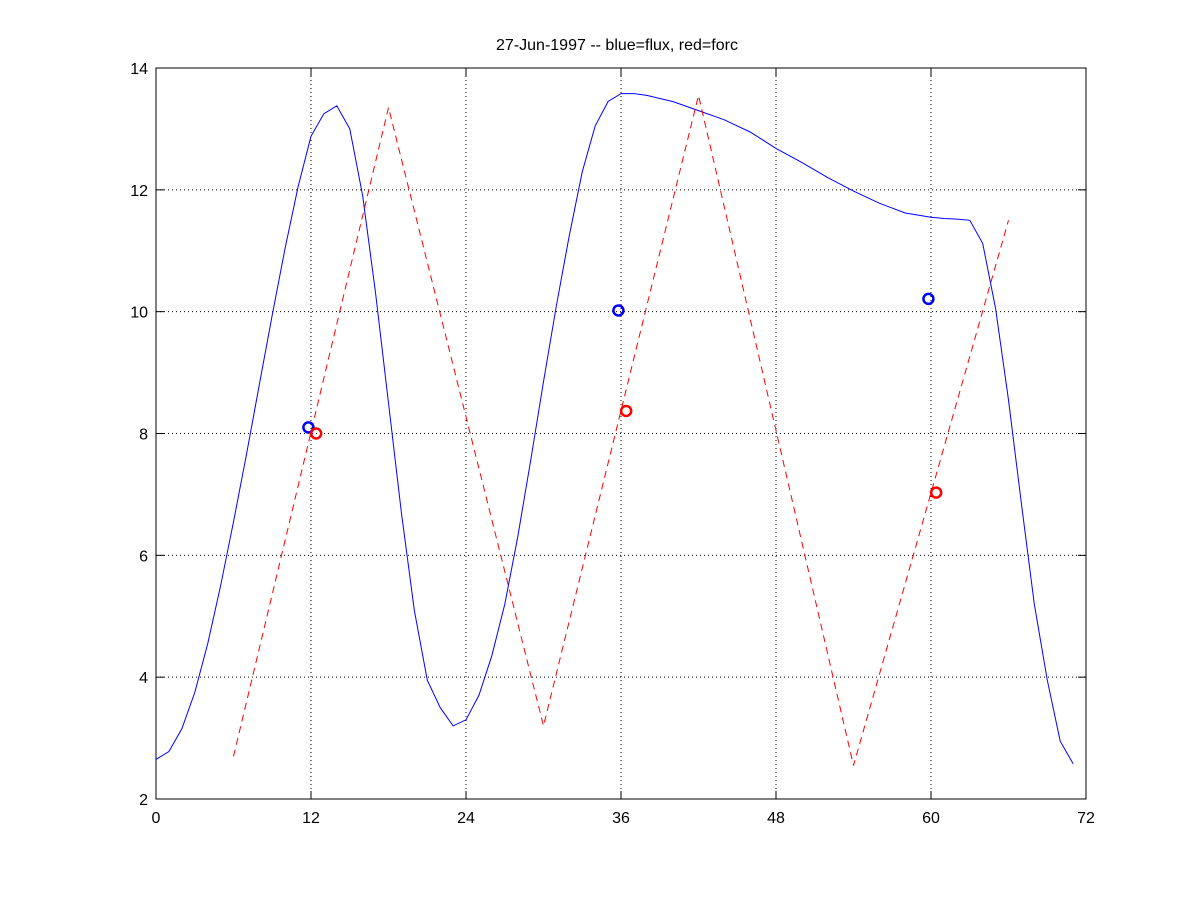 The image size is (1200, 900). I want to click on y-tick-label: 6, so click(143, 556).